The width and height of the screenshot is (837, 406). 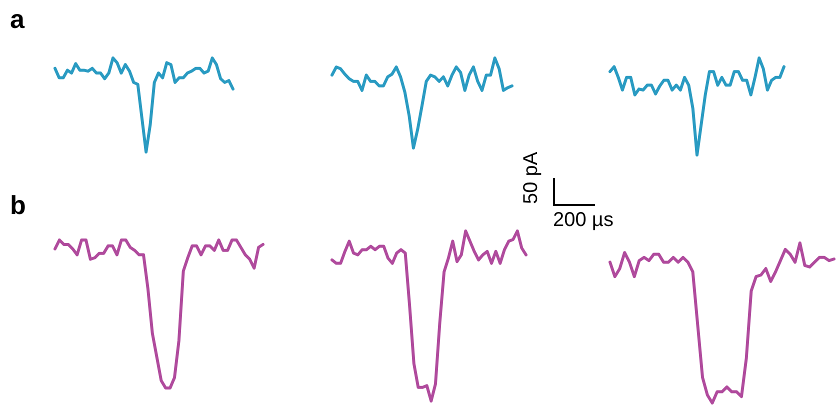 What do you see at coordinates (531, 178) in the screenshot?
I see `text: 50 pA` at bounding box center [531, 178].